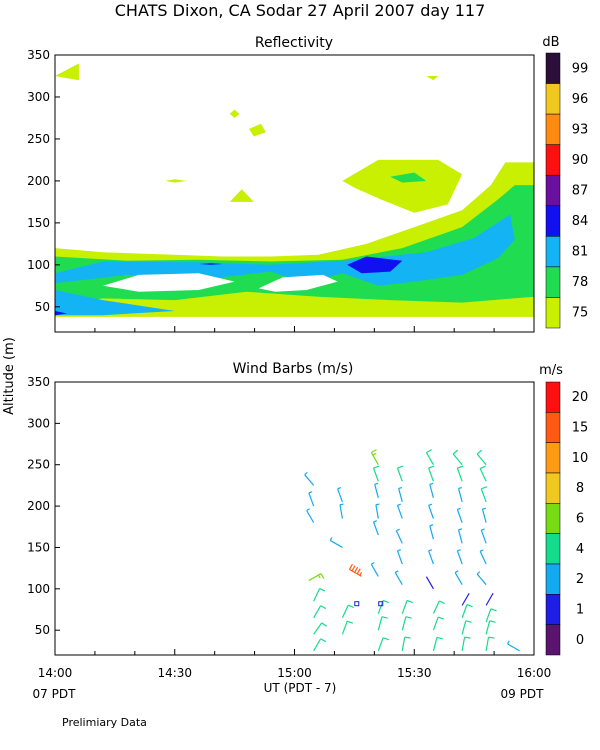  What do you see at coordinates (9, 376) in the screenshot?
I see `altitude-axis-label: Altitude (m)` at bounding box center [9, 376].